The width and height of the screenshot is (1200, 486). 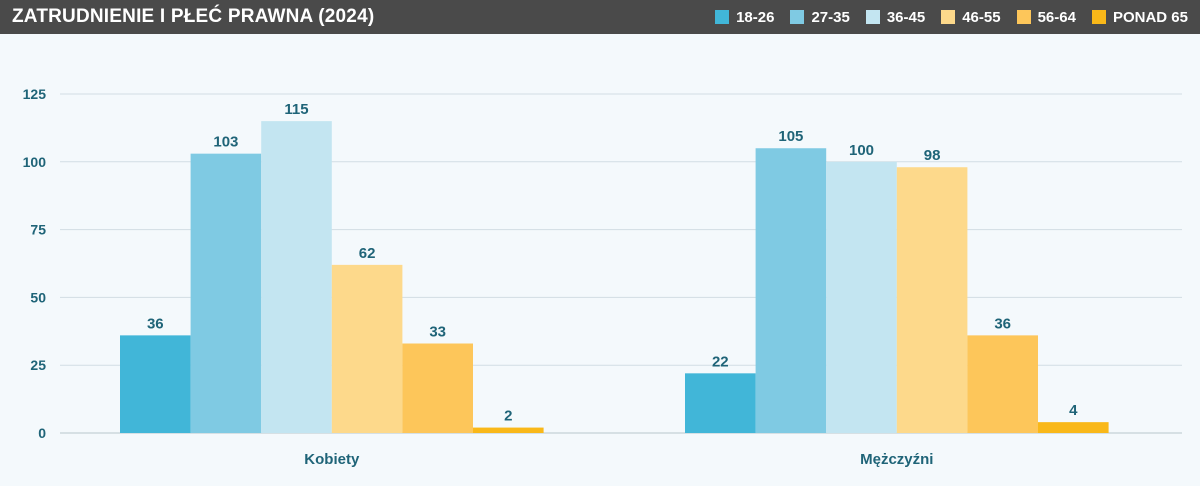 I want to click on bar-value-label: 115, so click(x=296, y=109).